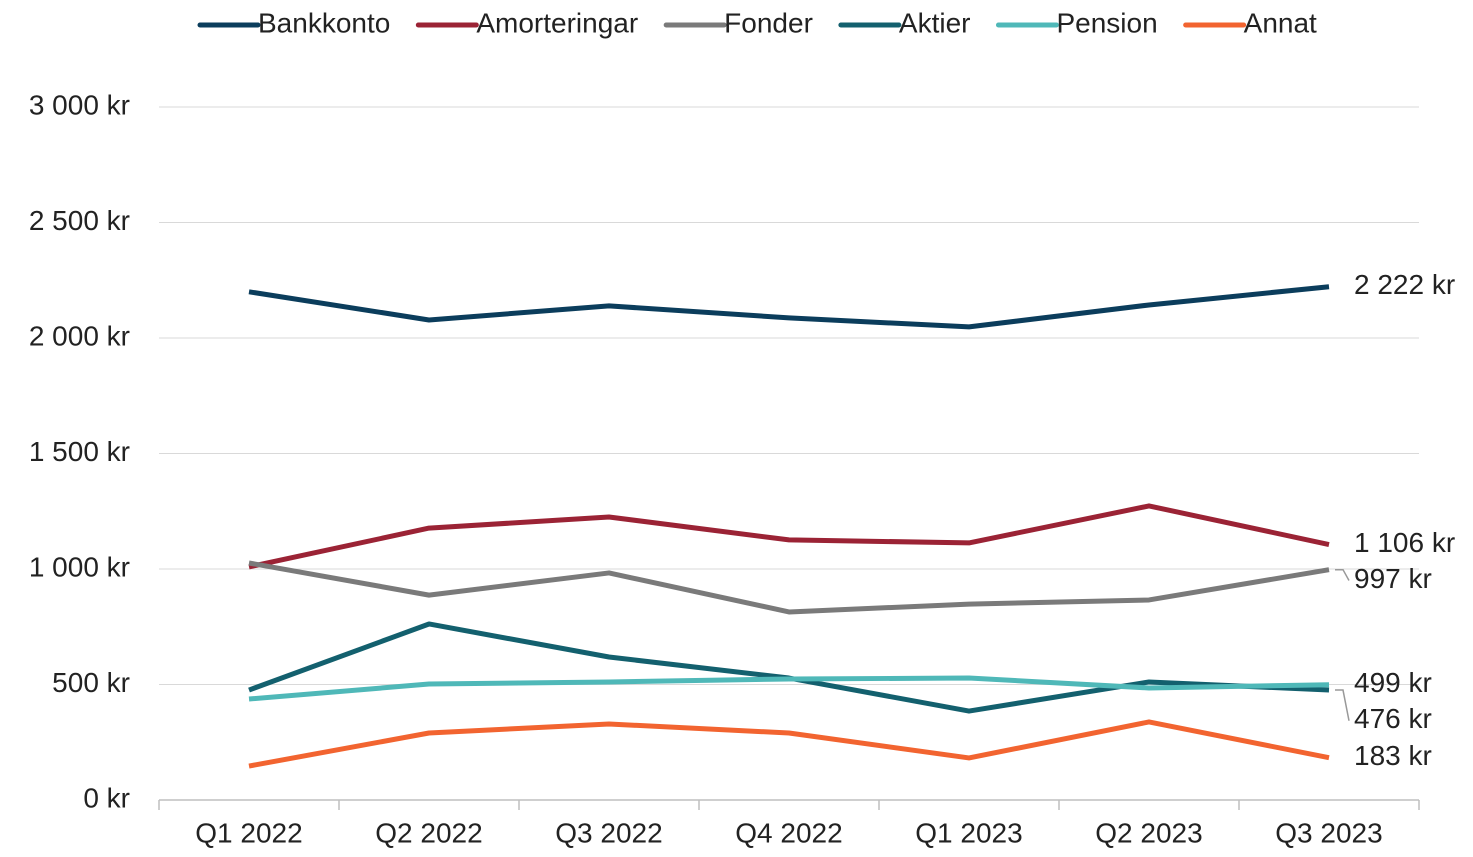  Describe the element at coordinates (79, 451) in the screenshot. I see `y-tick-label: 1 500 kr` at that location.